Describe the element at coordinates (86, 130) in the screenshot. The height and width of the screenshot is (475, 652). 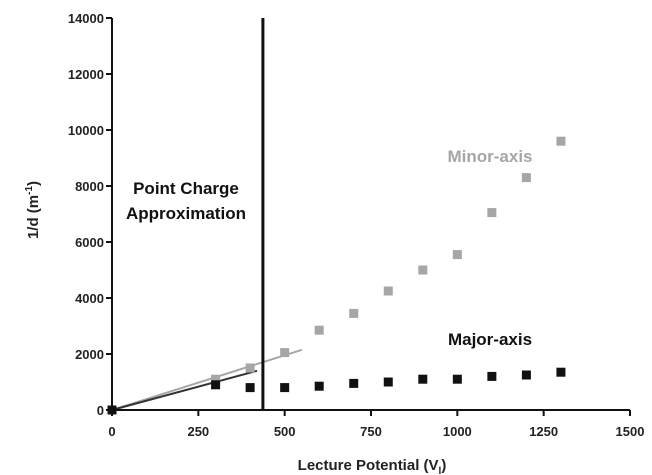
I see `y-tick-label: 10000` at that location.